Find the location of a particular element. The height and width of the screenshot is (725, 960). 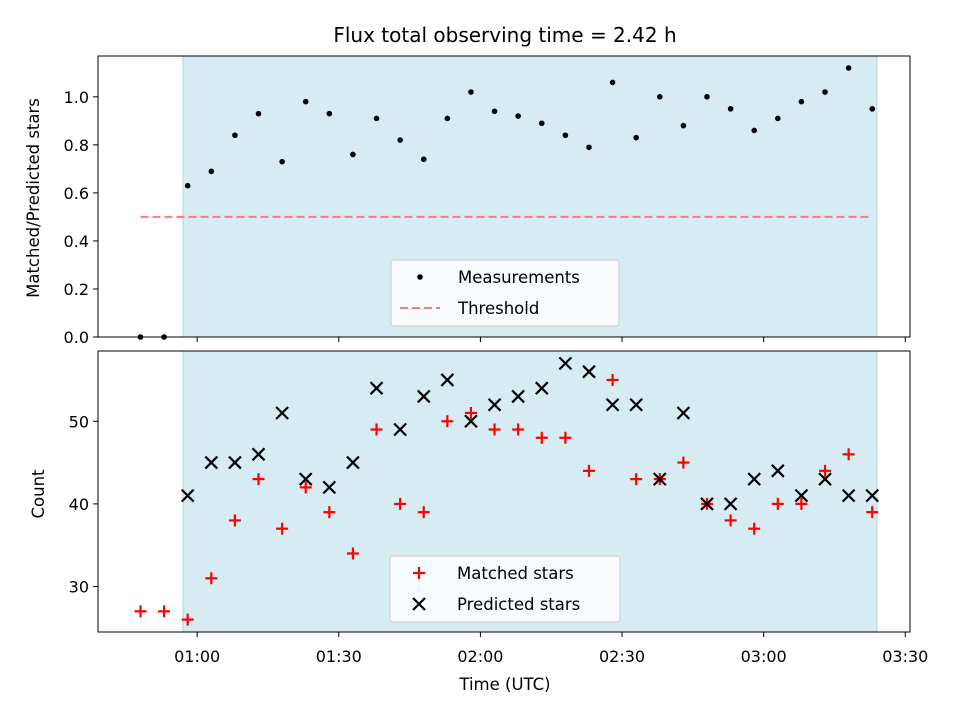

y-tick-label: 1.0 is located at coordinates (76, 97).